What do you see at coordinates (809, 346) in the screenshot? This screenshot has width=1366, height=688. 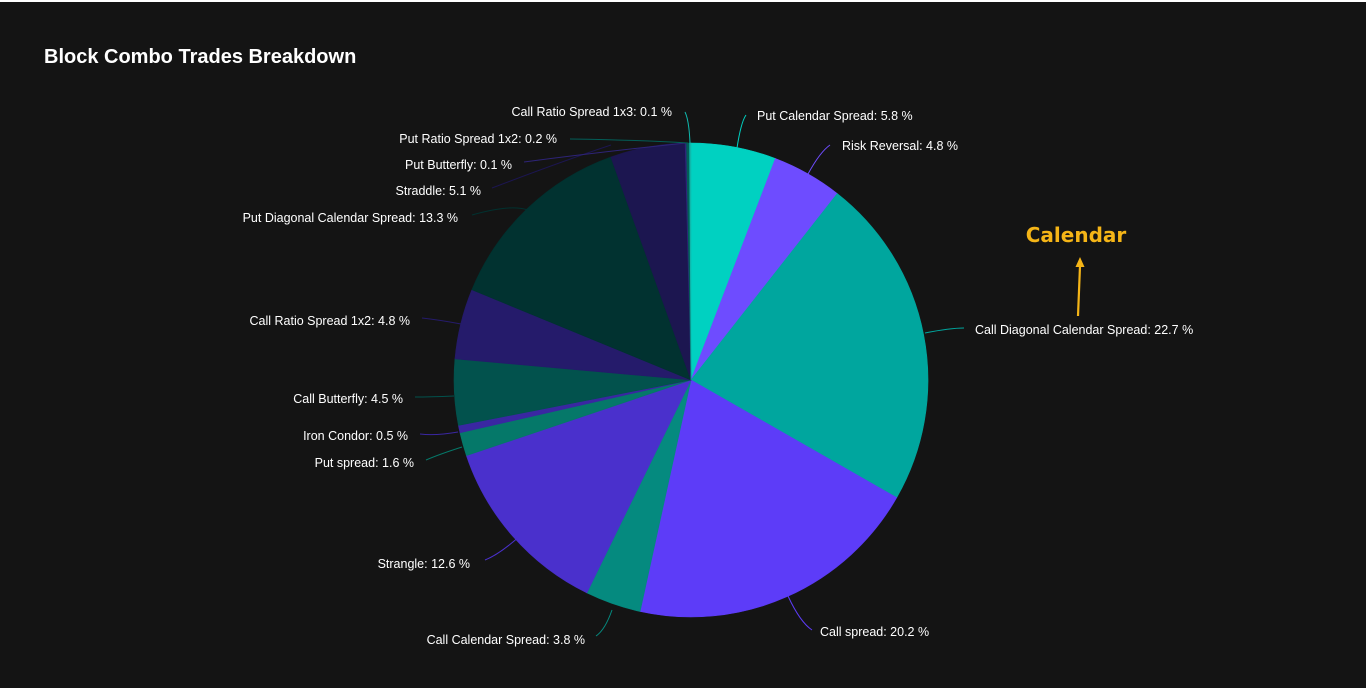 I see `pie-slice-call-diagonal-calendar-spread` at bounding box center [809, 346].